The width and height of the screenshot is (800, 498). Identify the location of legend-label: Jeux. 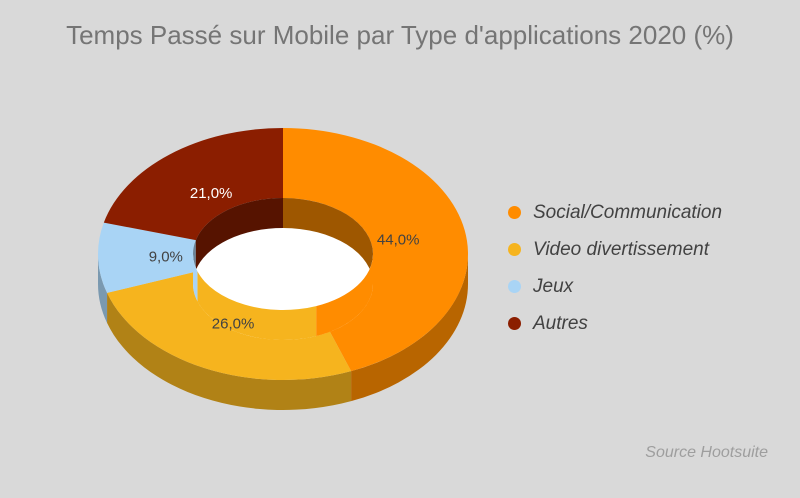
(553, 286).